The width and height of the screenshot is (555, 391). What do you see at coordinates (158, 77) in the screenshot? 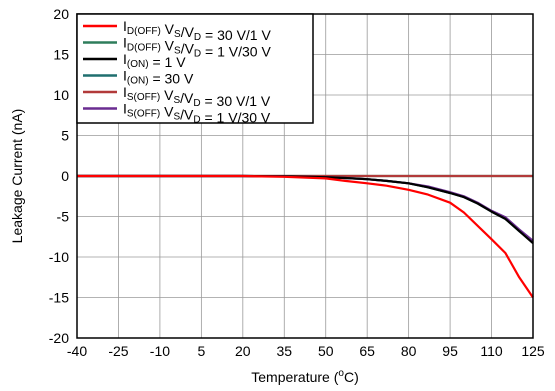
I see `legend-label: I(ON) = 30 V` at bounding box center [158, 77].